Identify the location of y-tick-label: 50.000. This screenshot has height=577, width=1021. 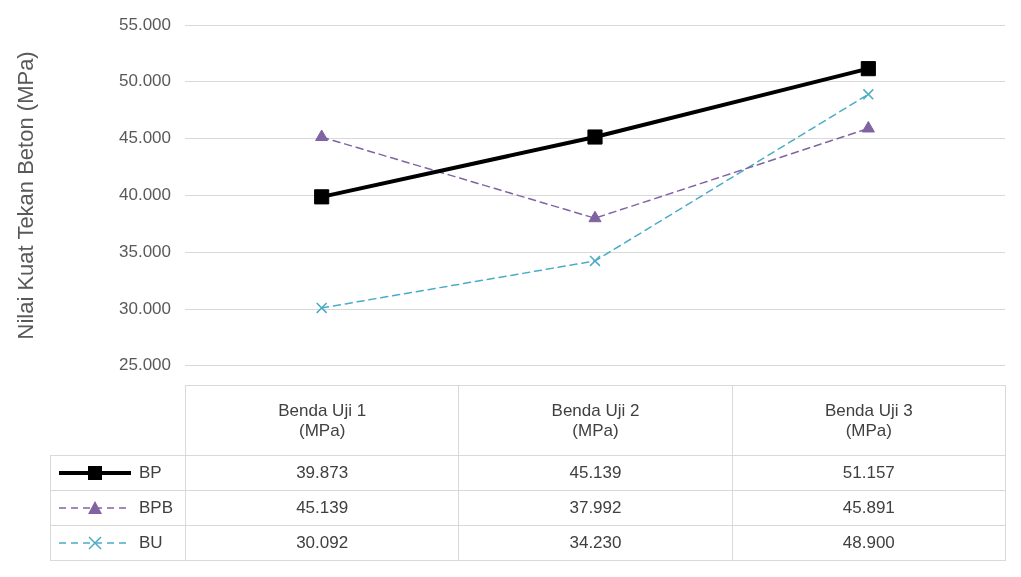
(145, 81).